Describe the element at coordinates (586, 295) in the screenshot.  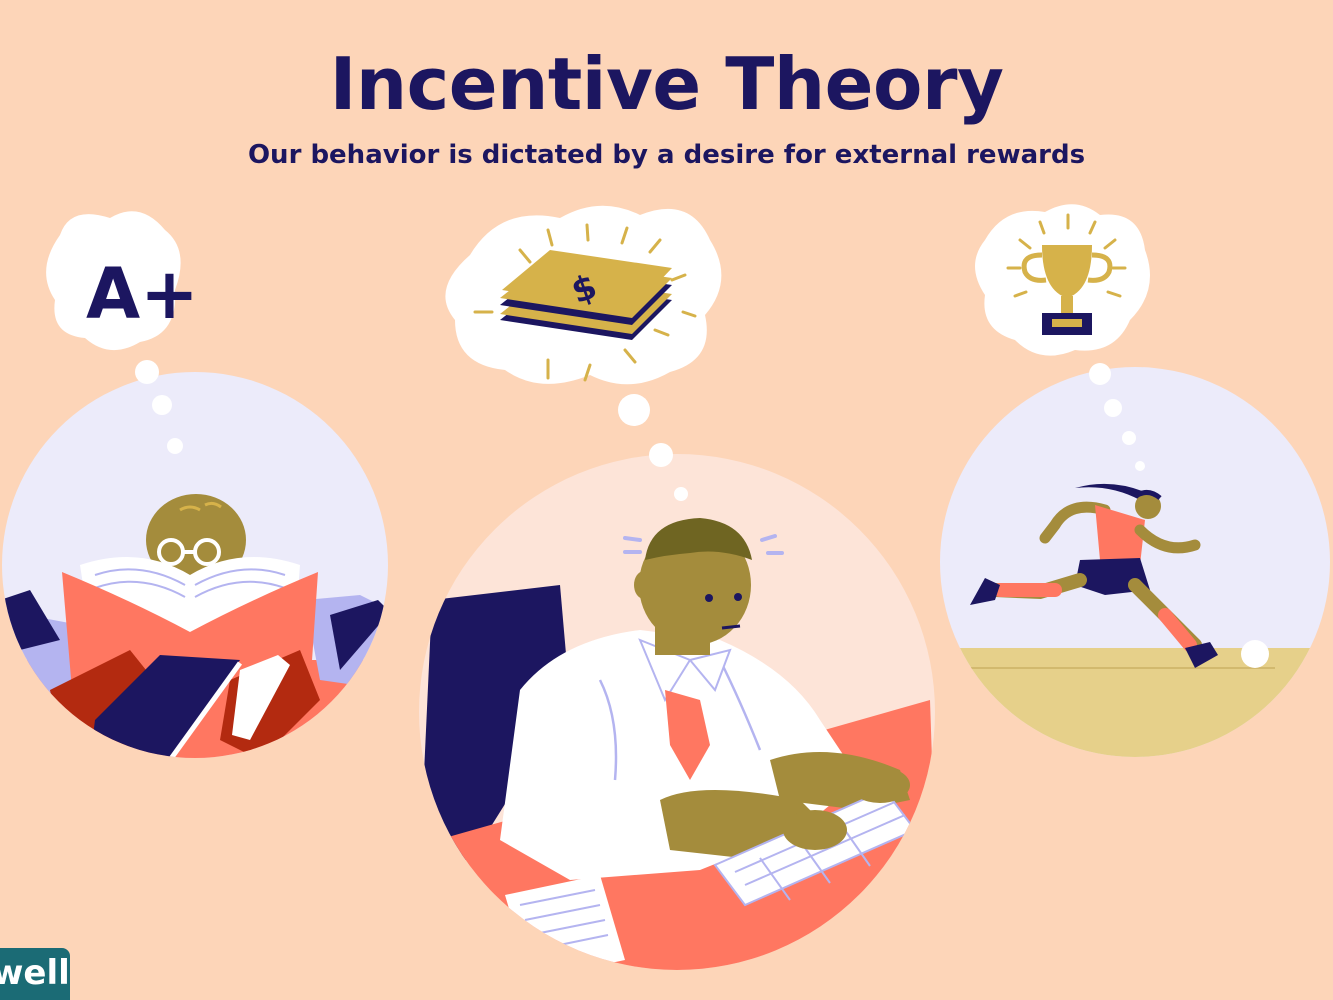
I see `money-stack-icon: $` at that location.